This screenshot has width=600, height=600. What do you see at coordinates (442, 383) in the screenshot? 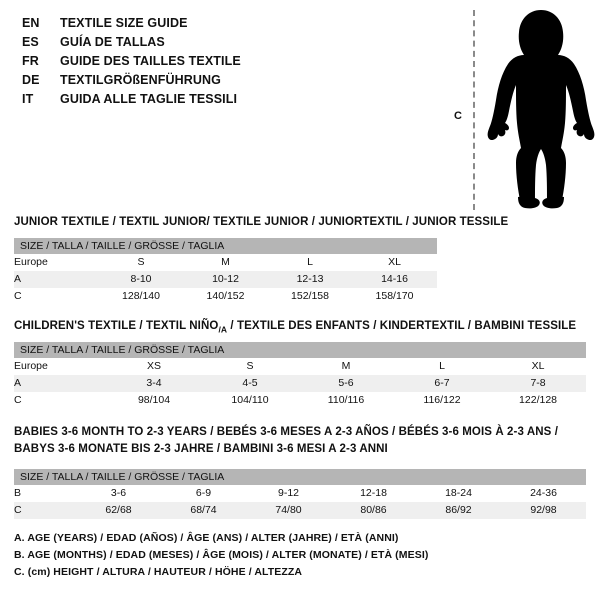
I see `children-a-c4: 6-7` at bounding box center [442, 383].